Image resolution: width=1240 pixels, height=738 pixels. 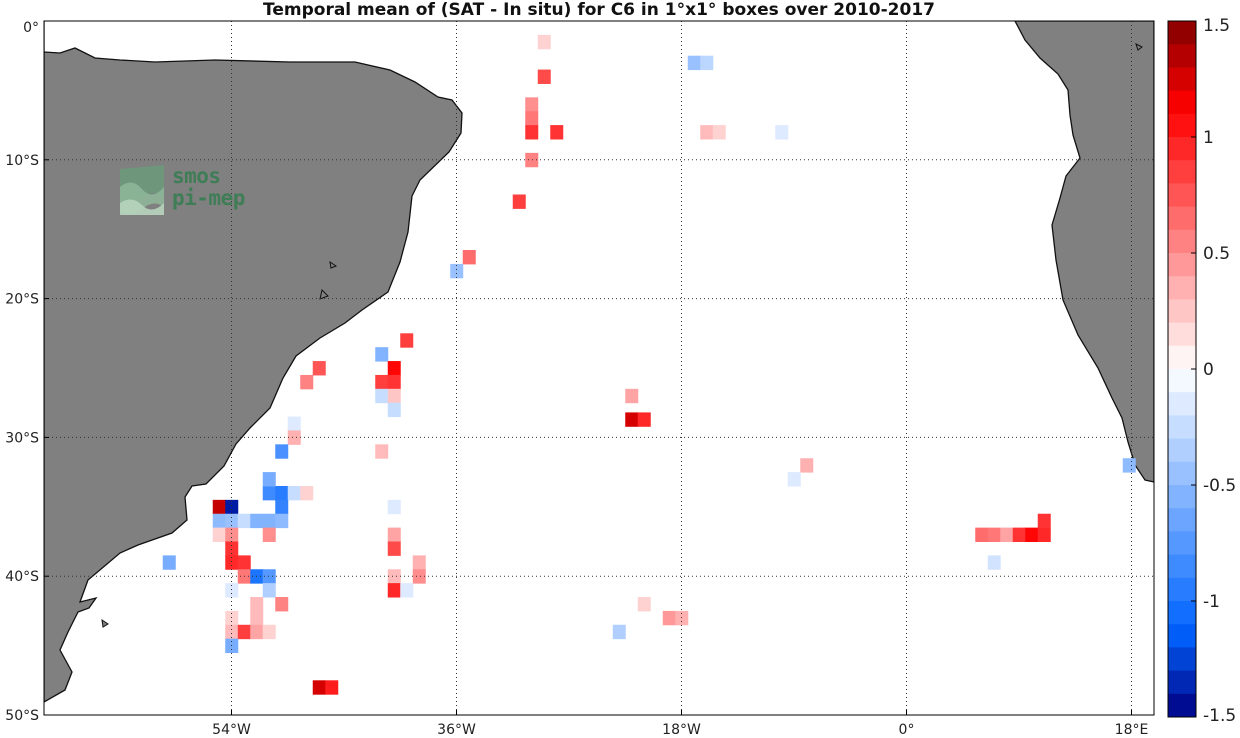 What do you see at coordinates (142, 190) in the screenshot?
I see `logo-wave-icon` at bounding box center [142, 190].